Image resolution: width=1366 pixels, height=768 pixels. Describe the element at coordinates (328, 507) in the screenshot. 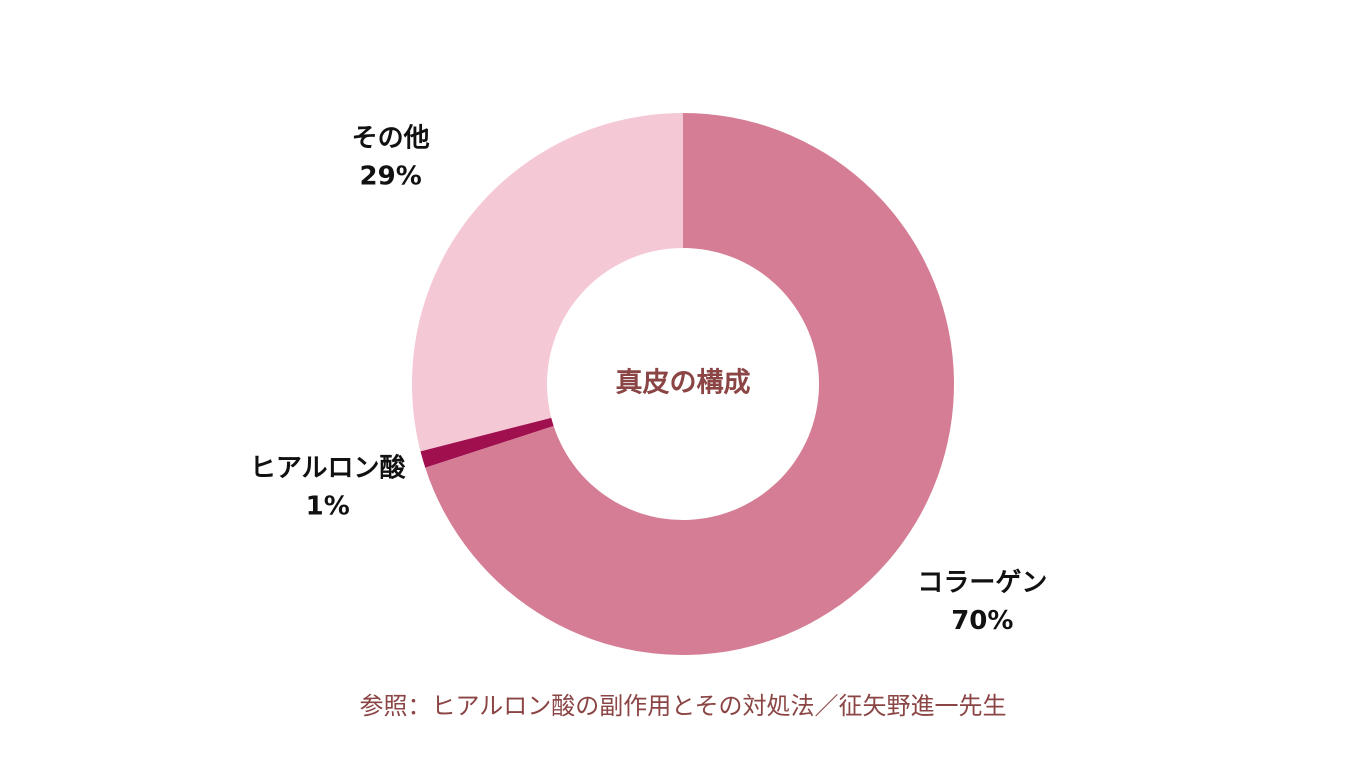

I see `slice-value-label: 1%` at that location.